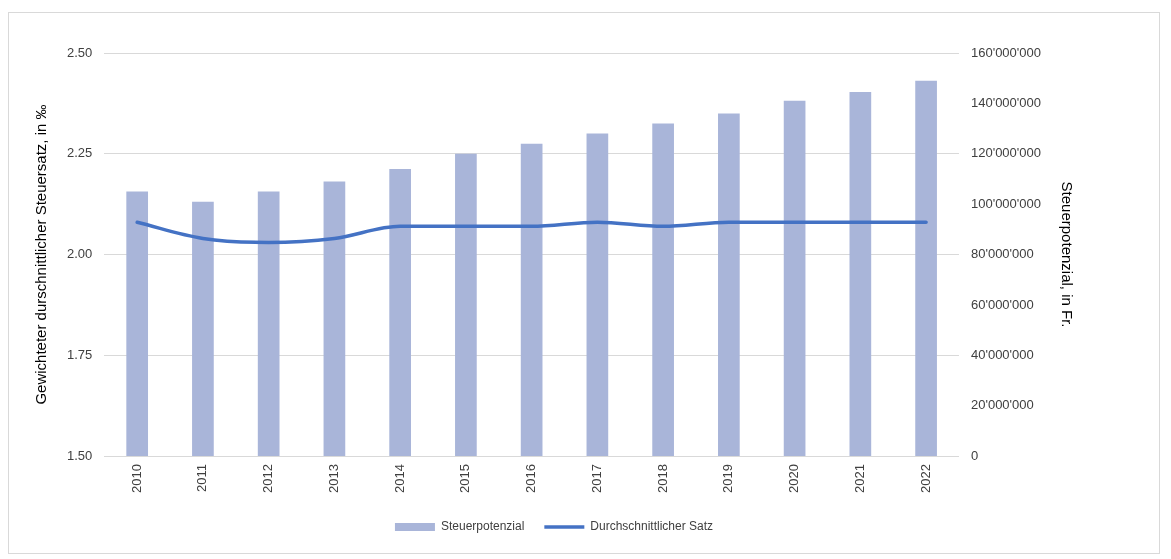 Image resolution: width=1171 pixels, height=559 pixels. Describe the element at coordinates (531, 478) in the screenshot. I see `x-tick-label: 2016` at that location.